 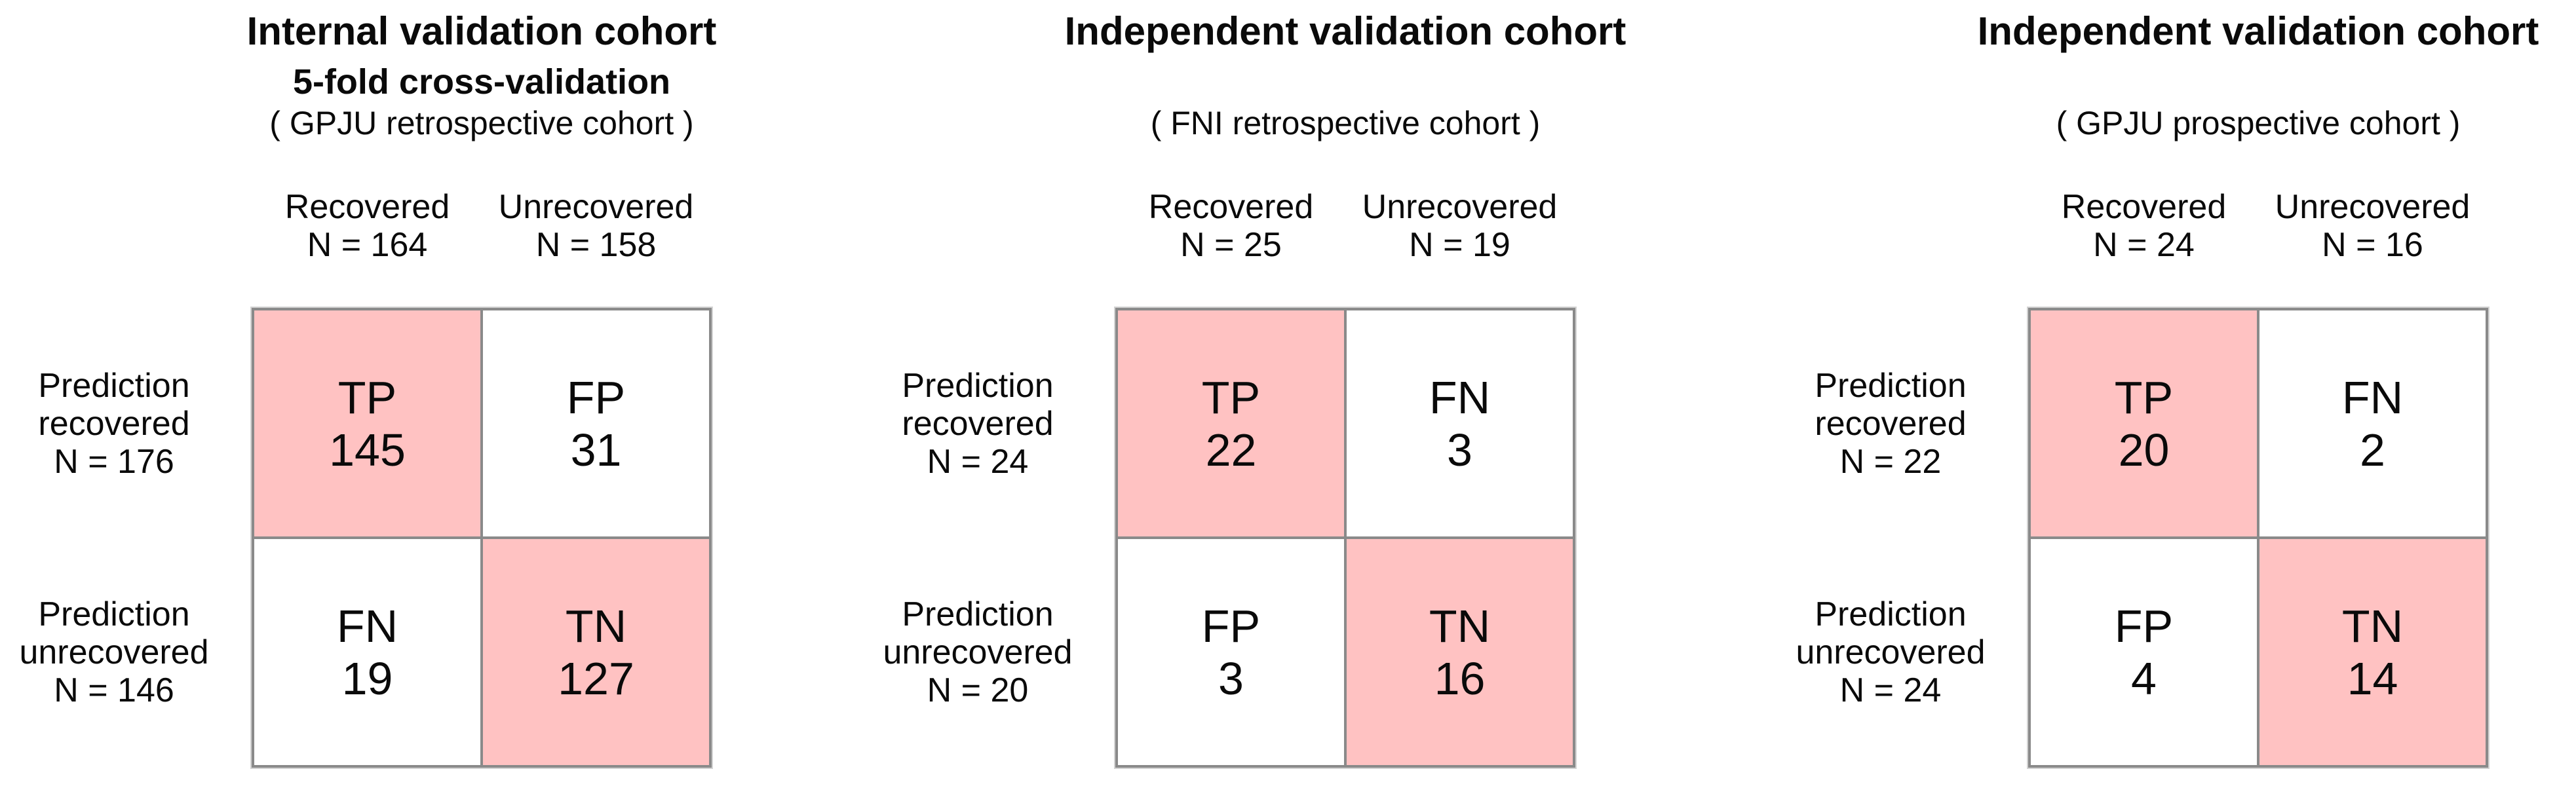 I want to click on column-header-n: N = 19, so click(x=1459, y=245).